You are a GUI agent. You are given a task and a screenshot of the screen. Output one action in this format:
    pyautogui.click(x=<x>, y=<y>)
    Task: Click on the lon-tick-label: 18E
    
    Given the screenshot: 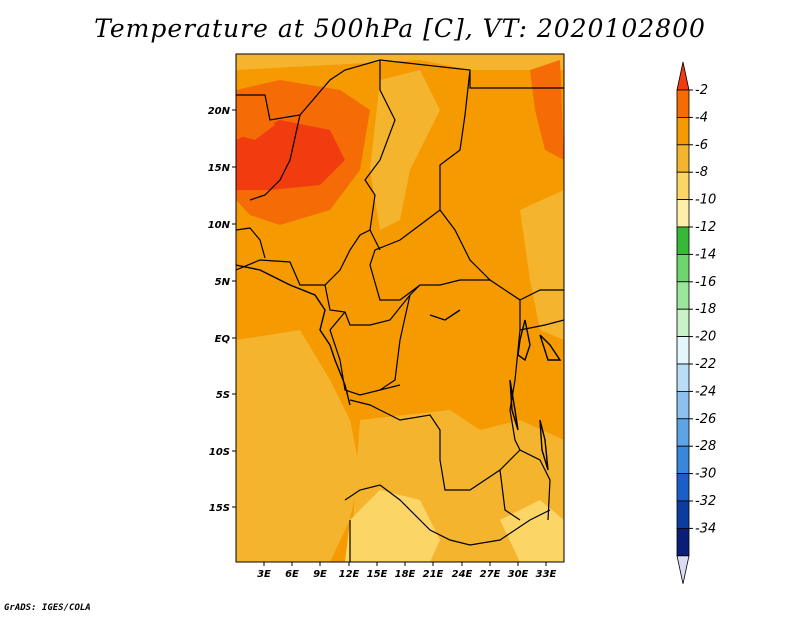 What is the action you would take?
    pyautogui.click(x=405, y=574)
    